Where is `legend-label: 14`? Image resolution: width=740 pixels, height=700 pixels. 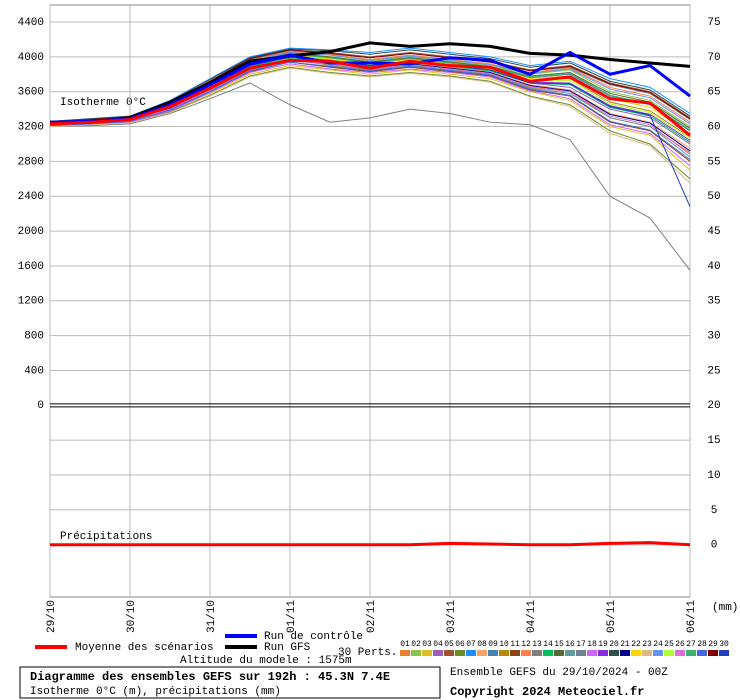
legend-label: 14 is located at coordinates (548, 644).